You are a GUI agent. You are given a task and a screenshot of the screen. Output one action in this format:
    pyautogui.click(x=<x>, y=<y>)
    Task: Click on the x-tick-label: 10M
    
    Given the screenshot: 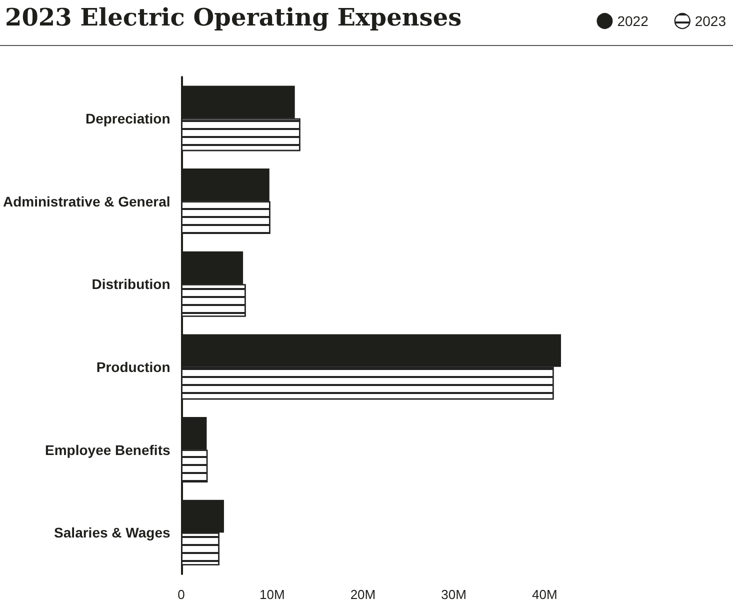 What is the action you would take?
    pyautogui.click(x=272, y=594)
    